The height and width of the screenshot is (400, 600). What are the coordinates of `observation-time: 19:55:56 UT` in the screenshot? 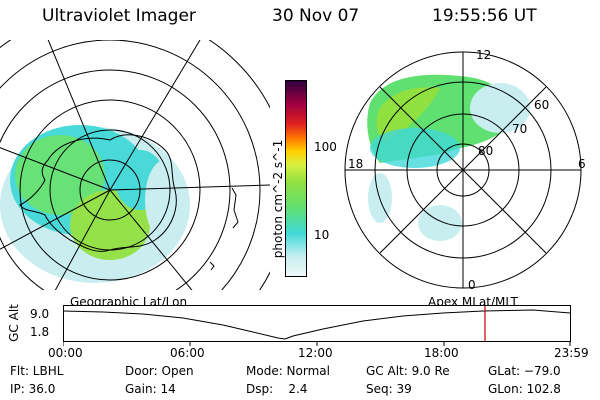 It's located at (484, 16).